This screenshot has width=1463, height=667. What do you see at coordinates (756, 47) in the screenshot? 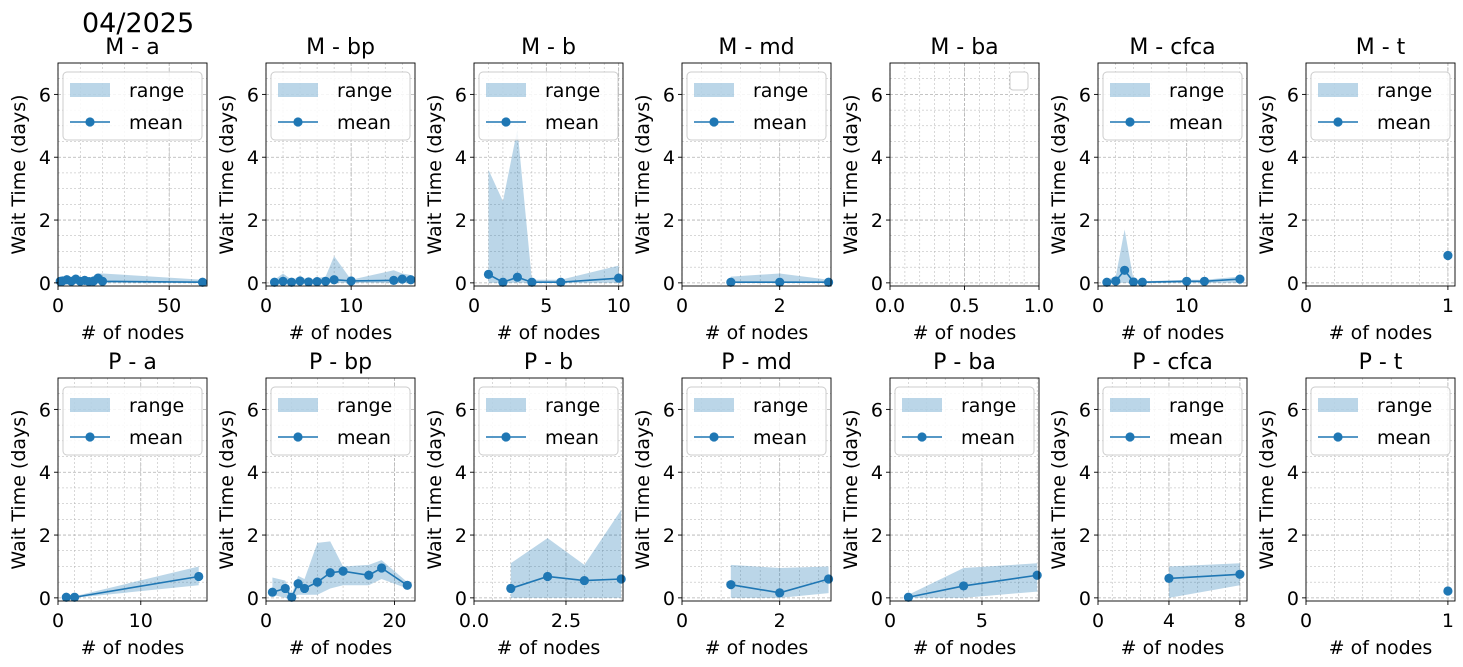
I see `subplot-title: M - md` at bounding box center [756, 47].